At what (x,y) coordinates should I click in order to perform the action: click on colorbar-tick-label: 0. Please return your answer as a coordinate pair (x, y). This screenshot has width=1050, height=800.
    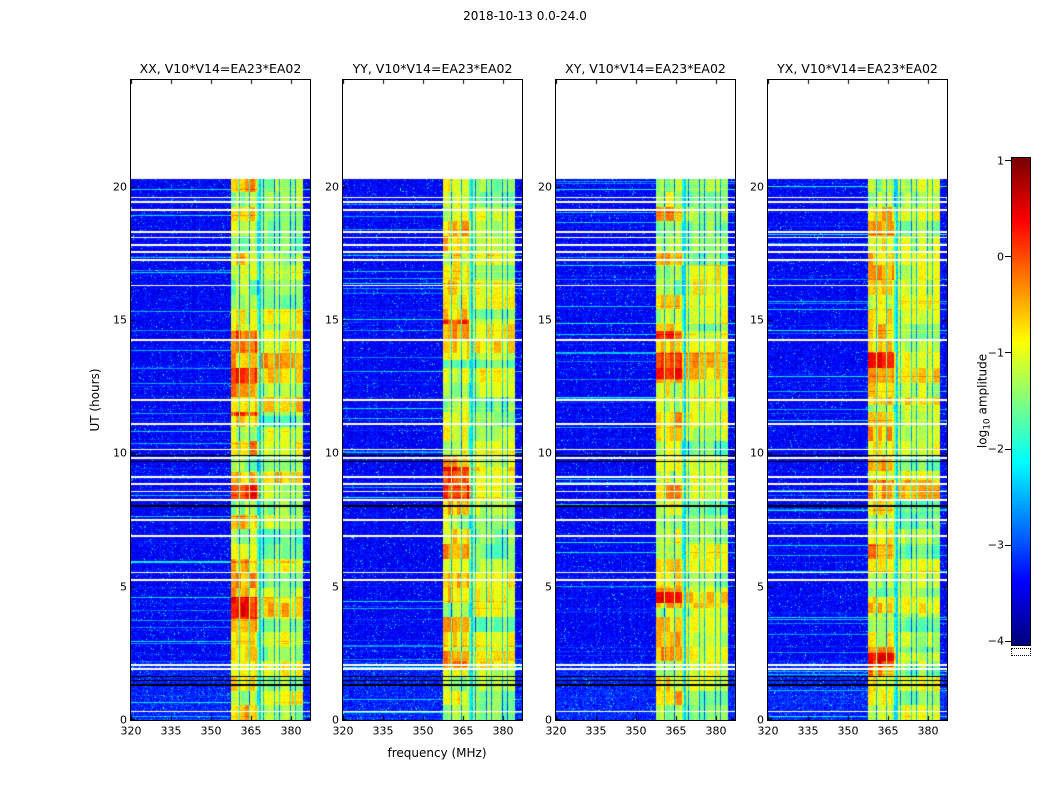
    Looking at the image, I should click on (1000, 257).